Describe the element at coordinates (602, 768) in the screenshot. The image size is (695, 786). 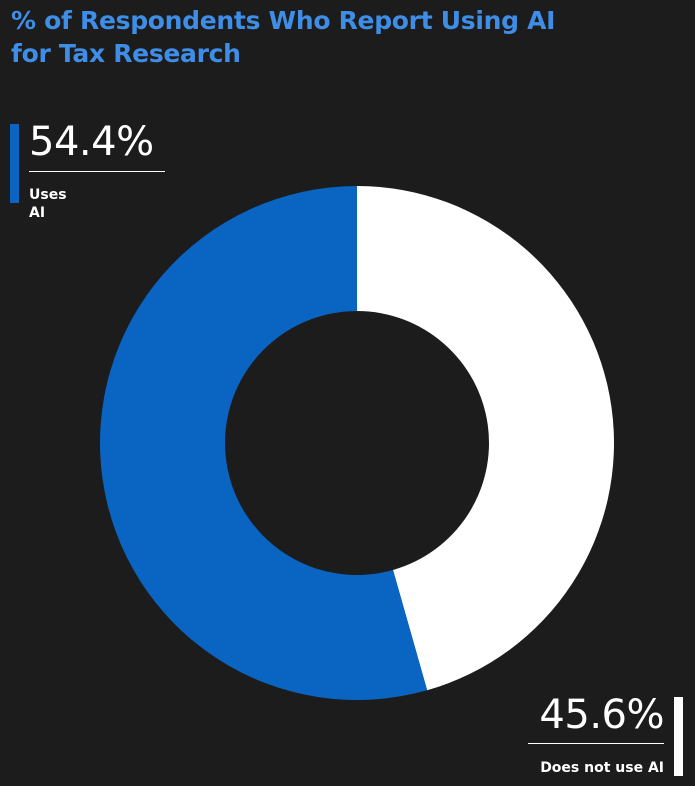
I see `callout-does-not-use-ai-label: Does not use AI` at that location.